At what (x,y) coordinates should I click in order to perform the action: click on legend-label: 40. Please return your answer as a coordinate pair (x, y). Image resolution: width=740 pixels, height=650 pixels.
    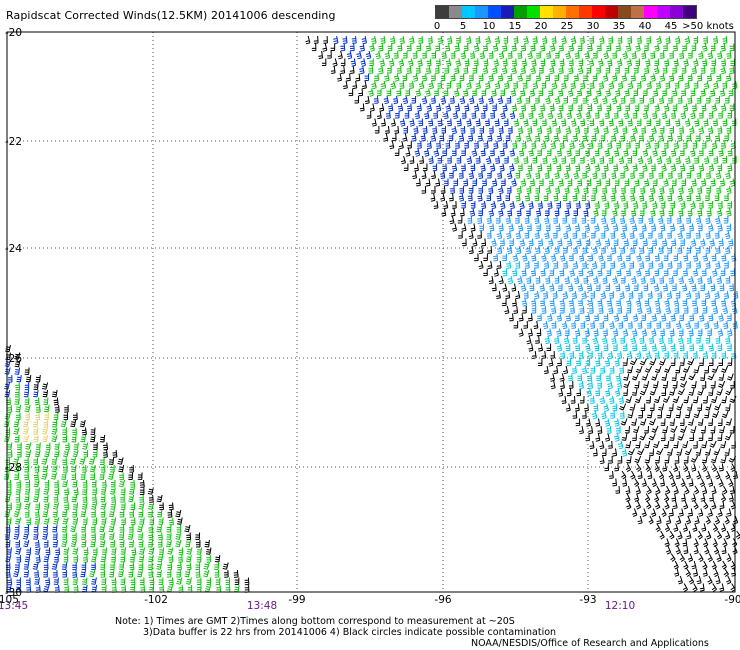
    Looking at the image, I should click on (645, 26).